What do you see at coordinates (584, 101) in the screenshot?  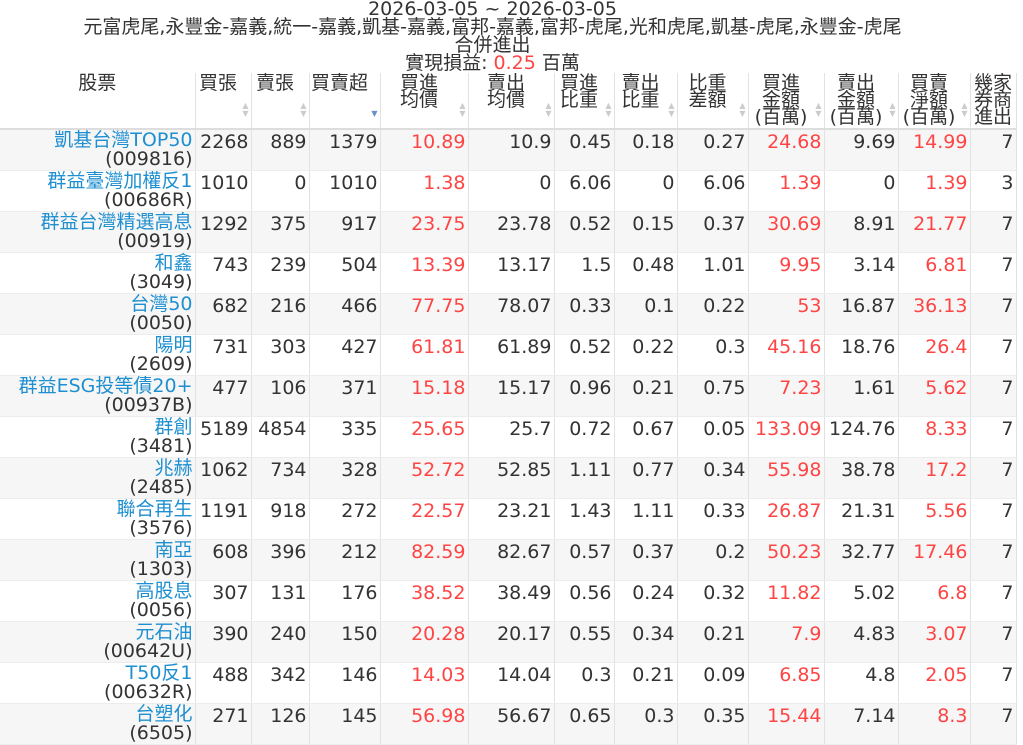 I see `column-header-6: 買進 比重 ▲ ▼` at bounding box center [584, 101].